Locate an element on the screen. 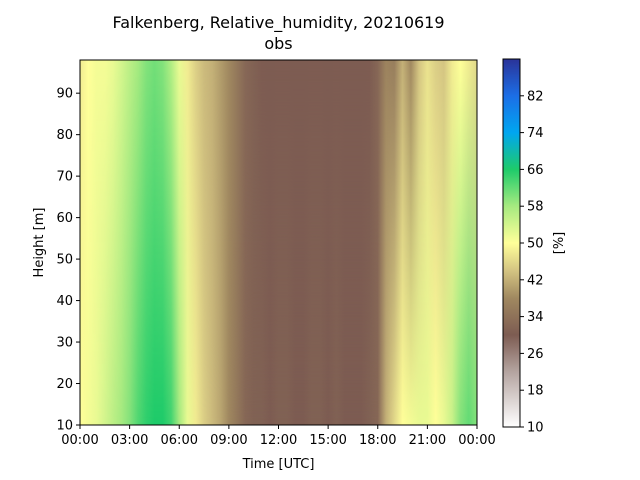 The height and width of the screenshot is (480, 640). colorbar-tick-label: 26 is located at coordinates (535, 354).